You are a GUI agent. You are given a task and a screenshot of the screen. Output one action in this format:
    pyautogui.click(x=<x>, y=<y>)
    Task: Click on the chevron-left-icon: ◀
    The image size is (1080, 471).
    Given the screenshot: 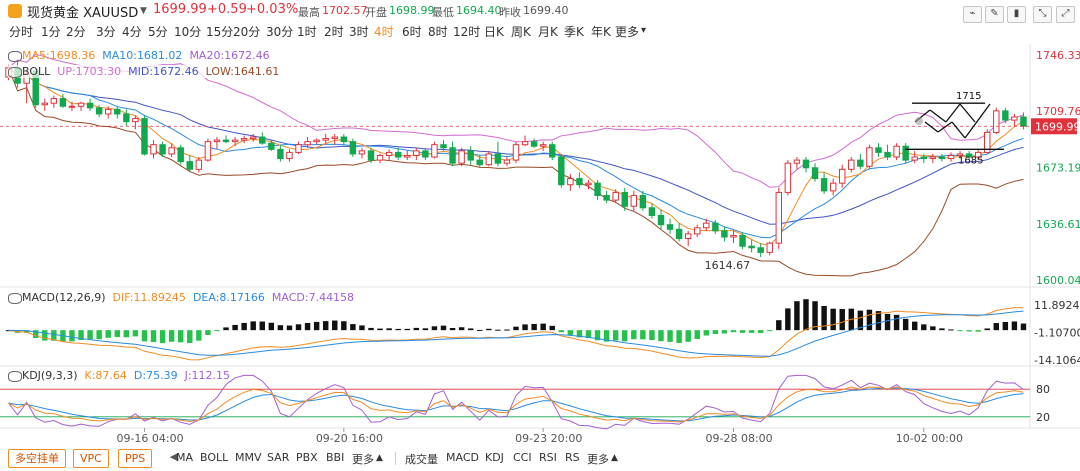 What is the action you would take?
    pyautogui.click(x=174, y=456)
    